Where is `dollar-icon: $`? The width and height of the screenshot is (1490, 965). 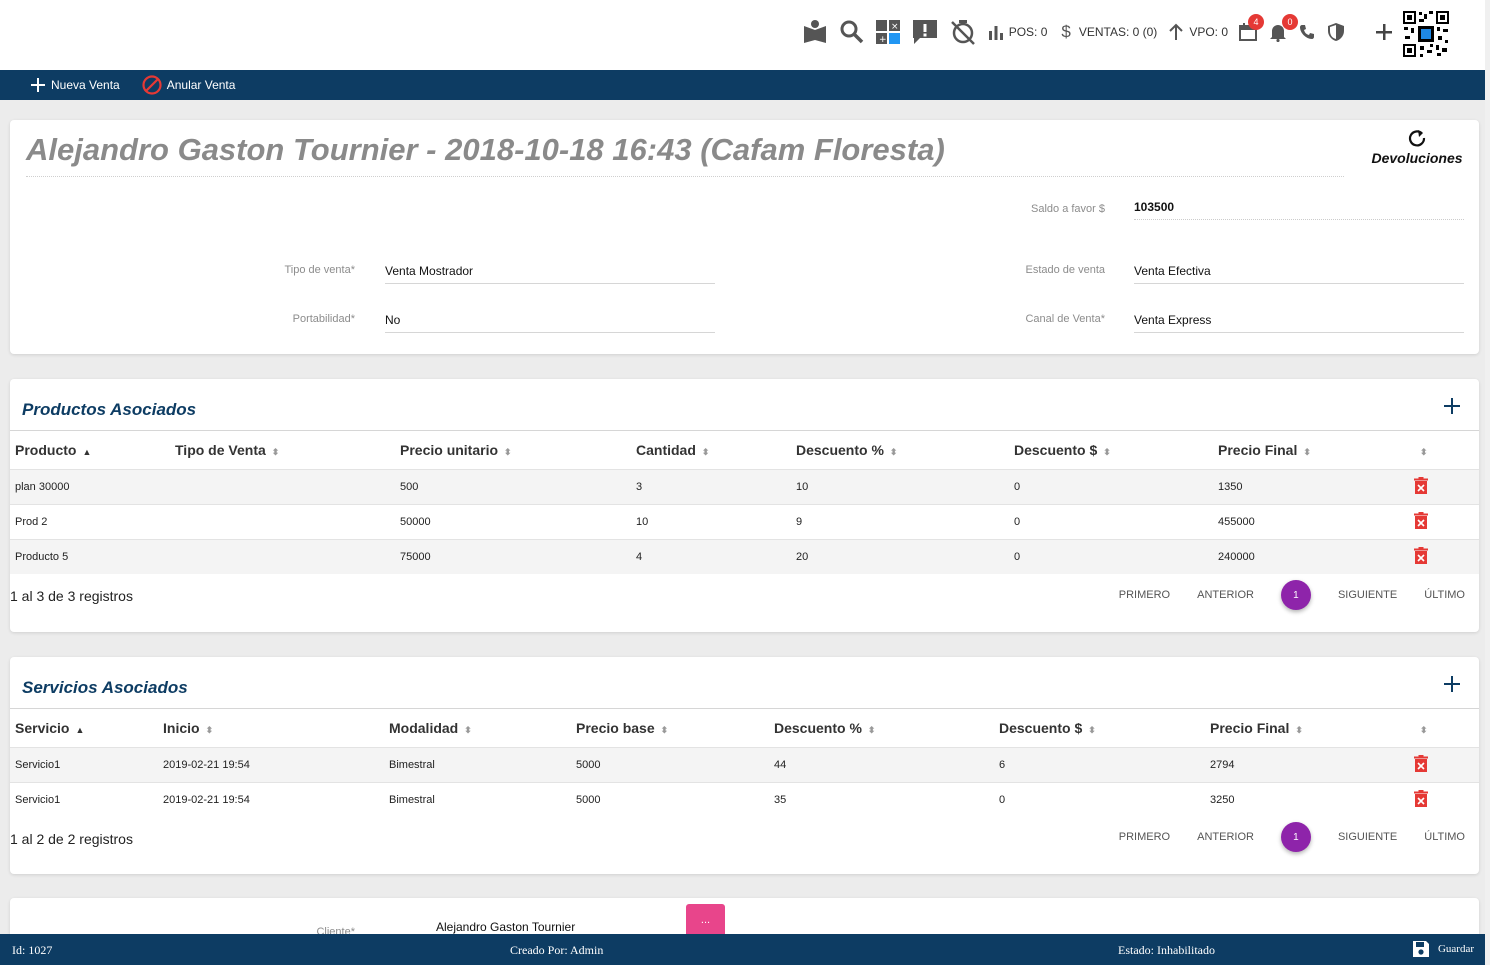
dollar-icon: $ is located at coordinates (1066, 31).